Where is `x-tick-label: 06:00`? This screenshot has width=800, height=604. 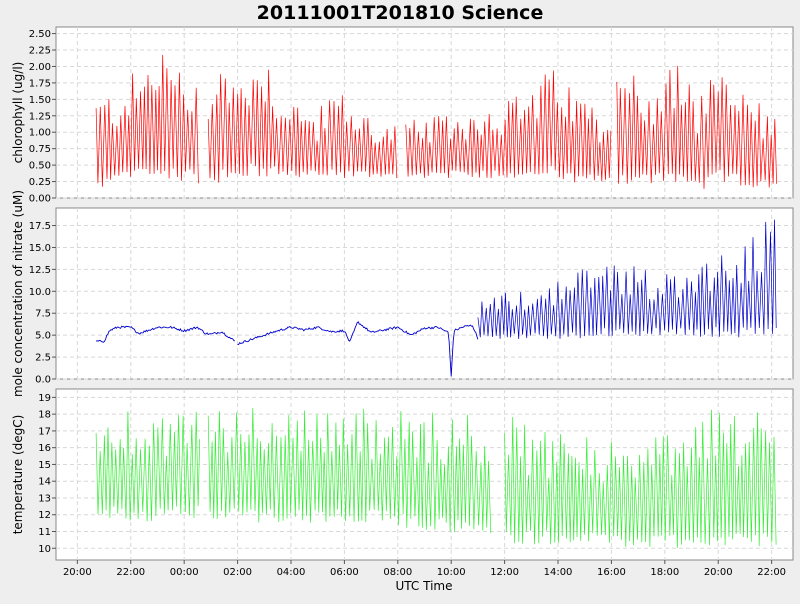 x-tick-label: 06:00 is located at coordinates (344, 572).